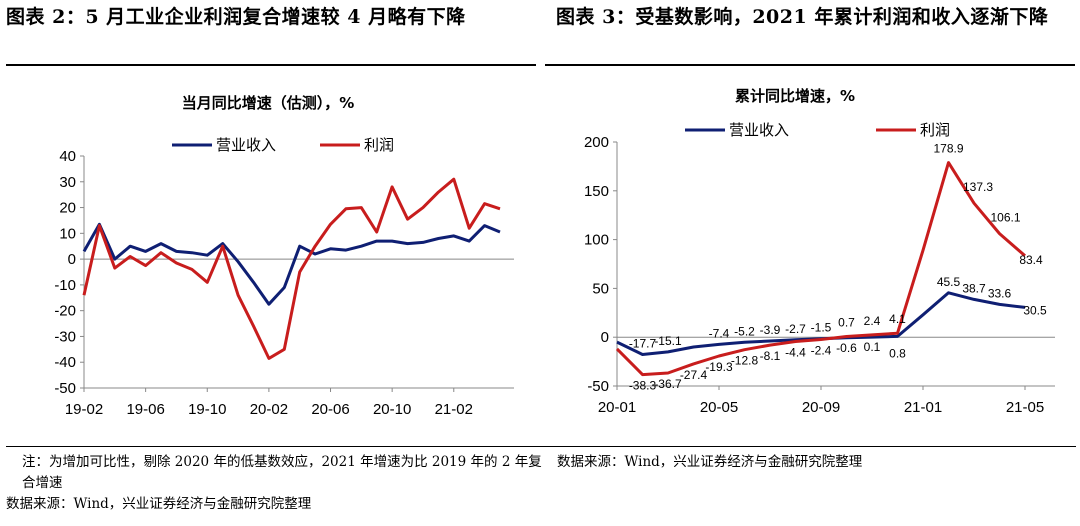 This screenshot has width=1080, height=526. What do you see at coordinates (65, 362) in the screenshot?
I see `y-tick-label: -40` at bounding box center [65, 362].